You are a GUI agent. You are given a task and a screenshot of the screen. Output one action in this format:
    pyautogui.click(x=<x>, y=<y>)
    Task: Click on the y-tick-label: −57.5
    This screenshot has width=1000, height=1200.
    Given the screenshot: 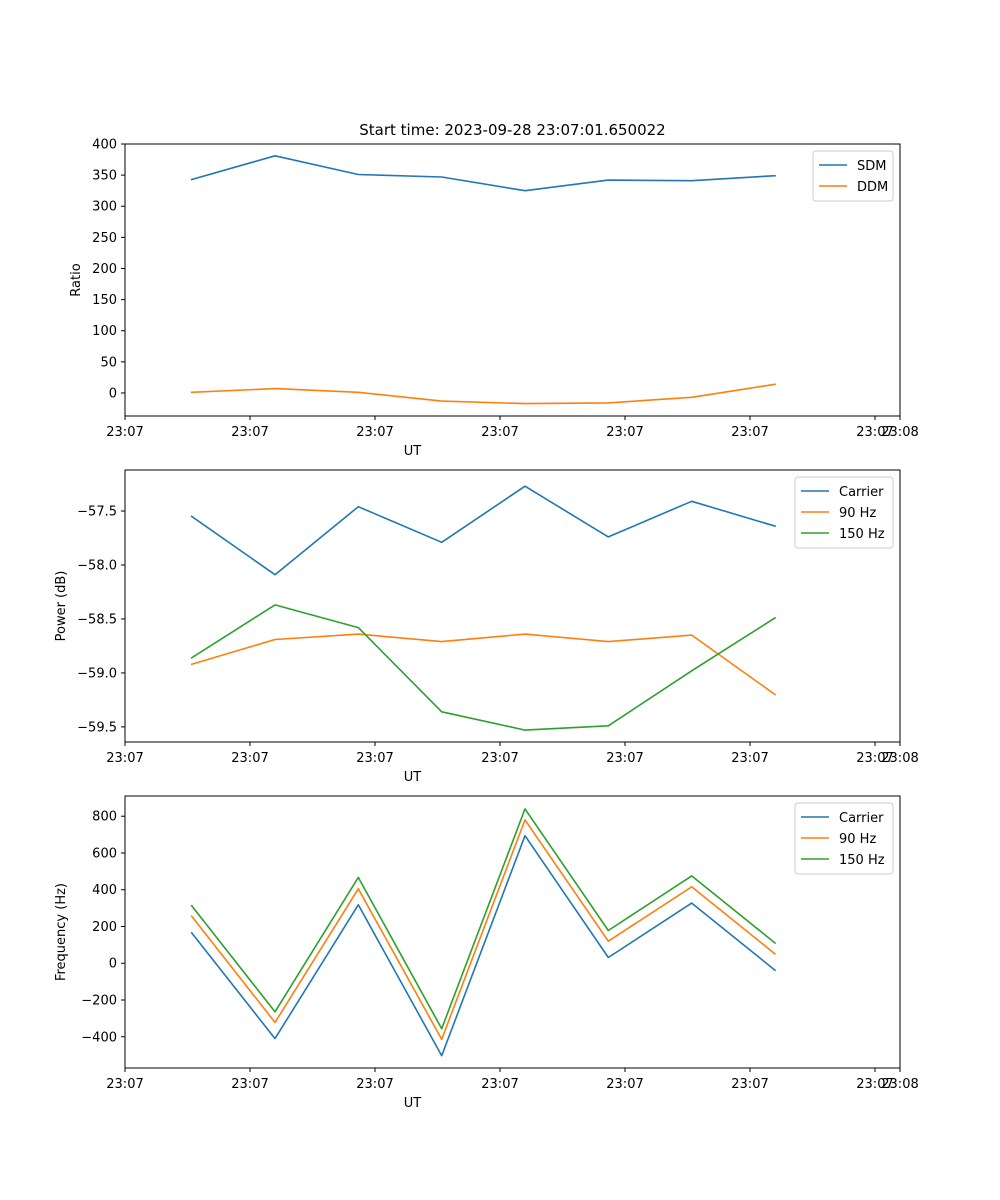 What is the action you would take?
    pyautogui.click(x=97, y=512)
    